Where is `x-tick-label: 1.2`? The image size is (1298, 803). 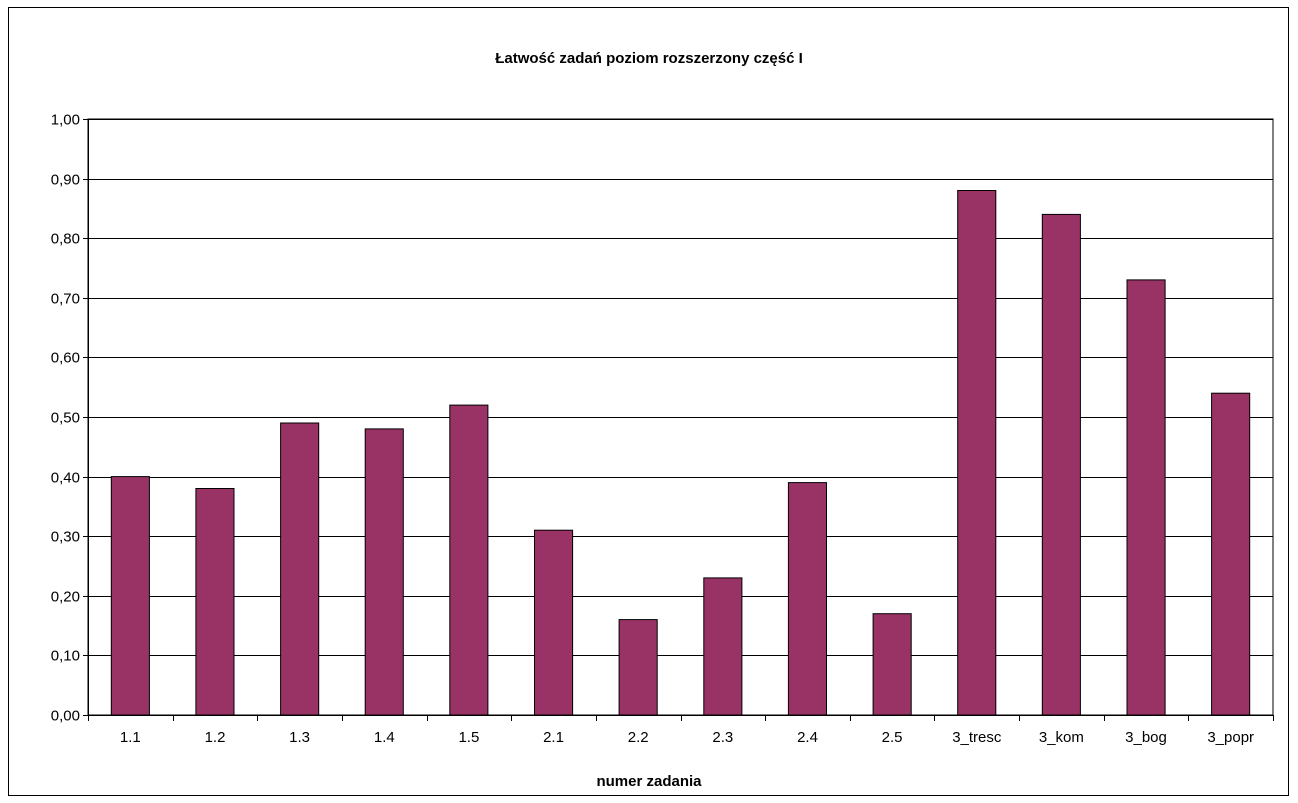 x-tick-label: 1.2 is located at coordinates (215, 737).